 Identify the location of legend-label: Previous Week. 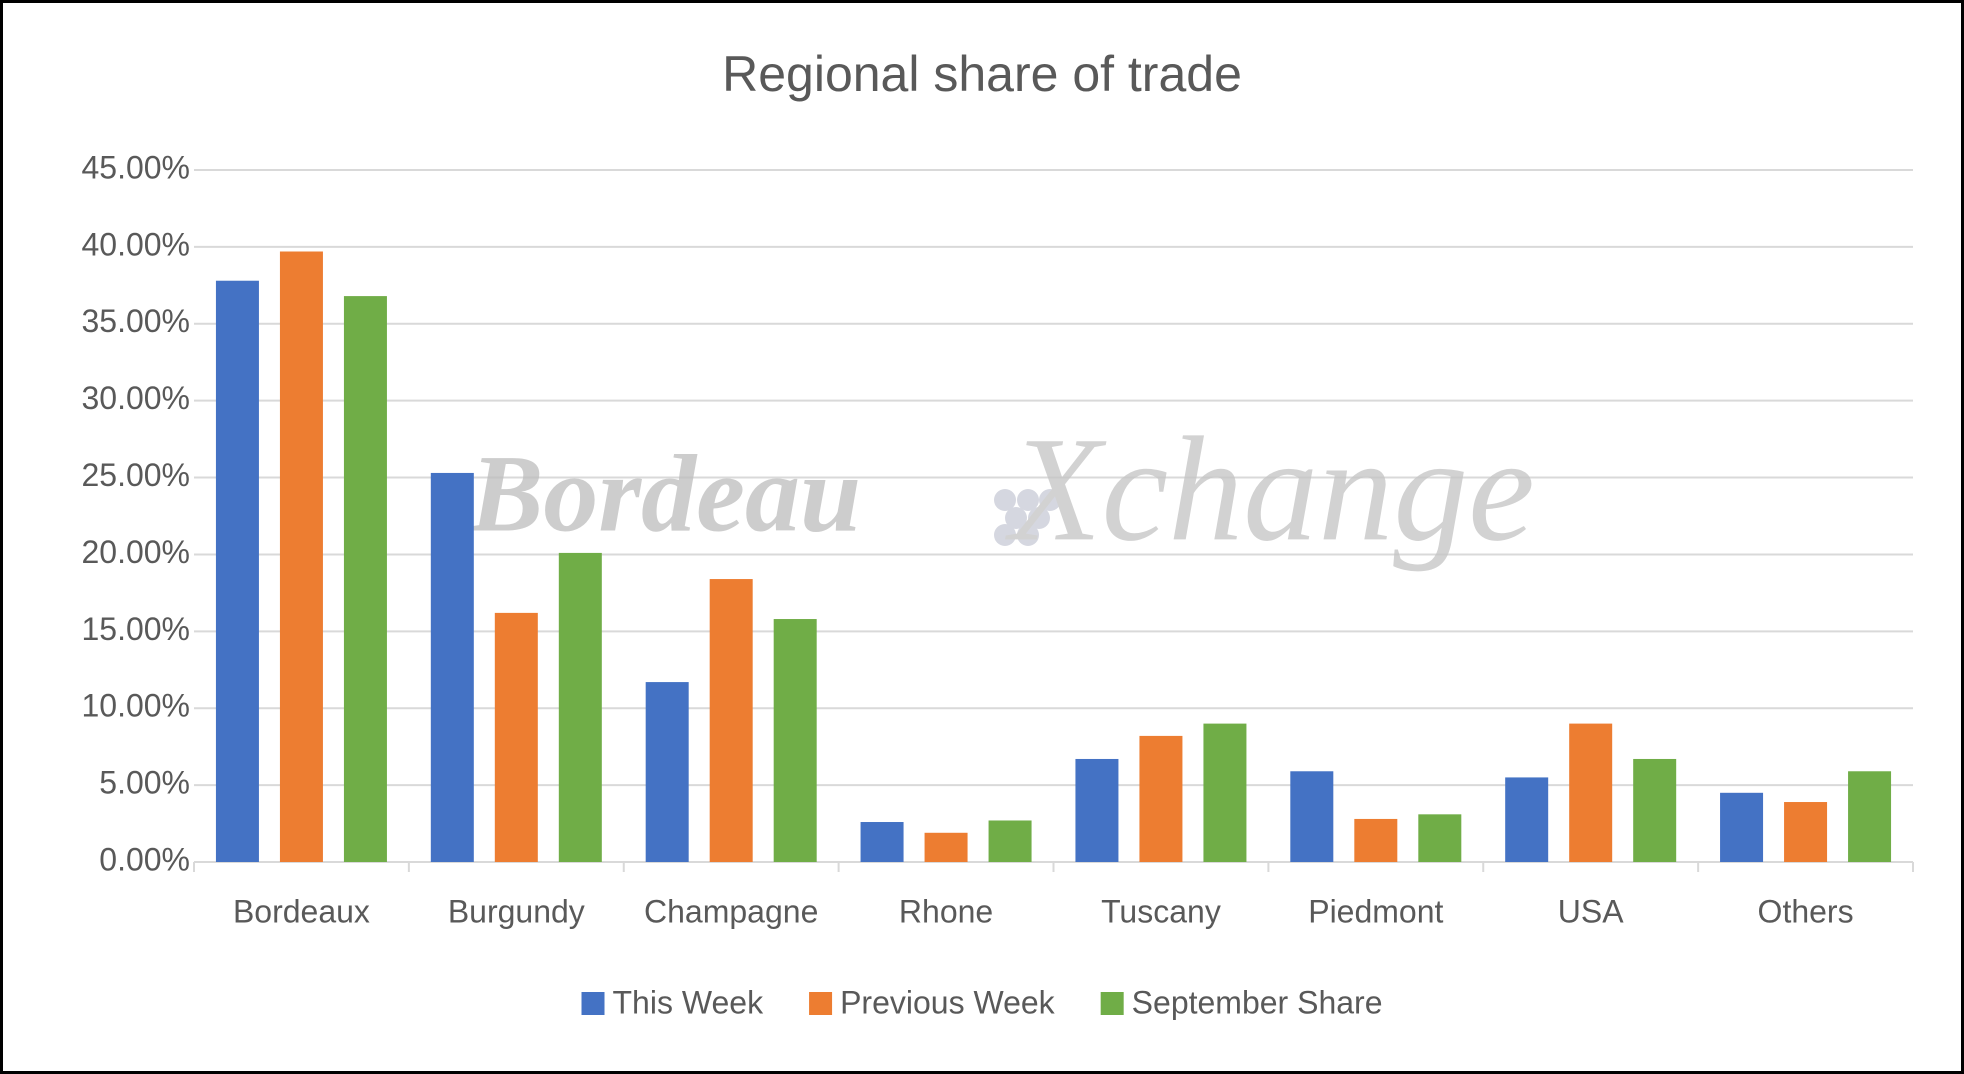
(948, 1002).